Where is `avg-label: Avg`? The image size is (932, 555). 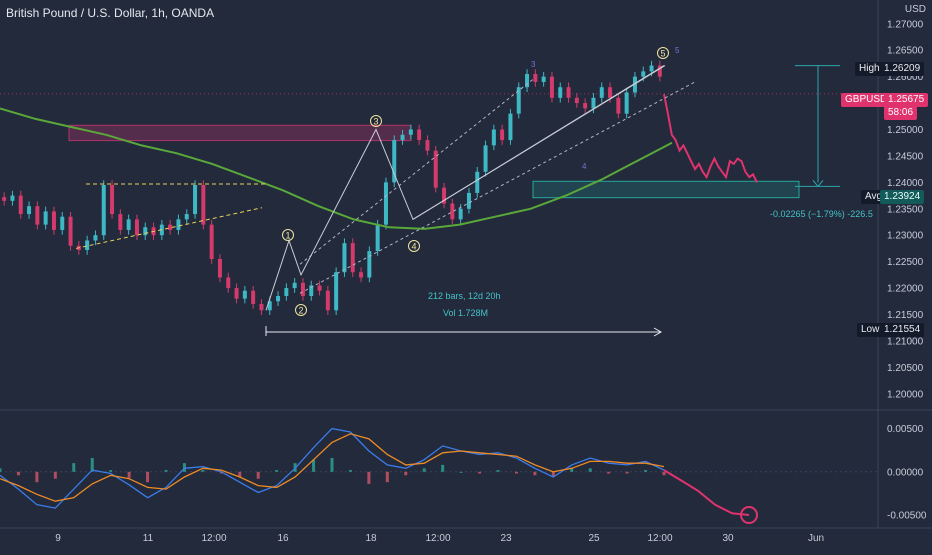 avg-label: Avg is located at coordinates (874, 197).